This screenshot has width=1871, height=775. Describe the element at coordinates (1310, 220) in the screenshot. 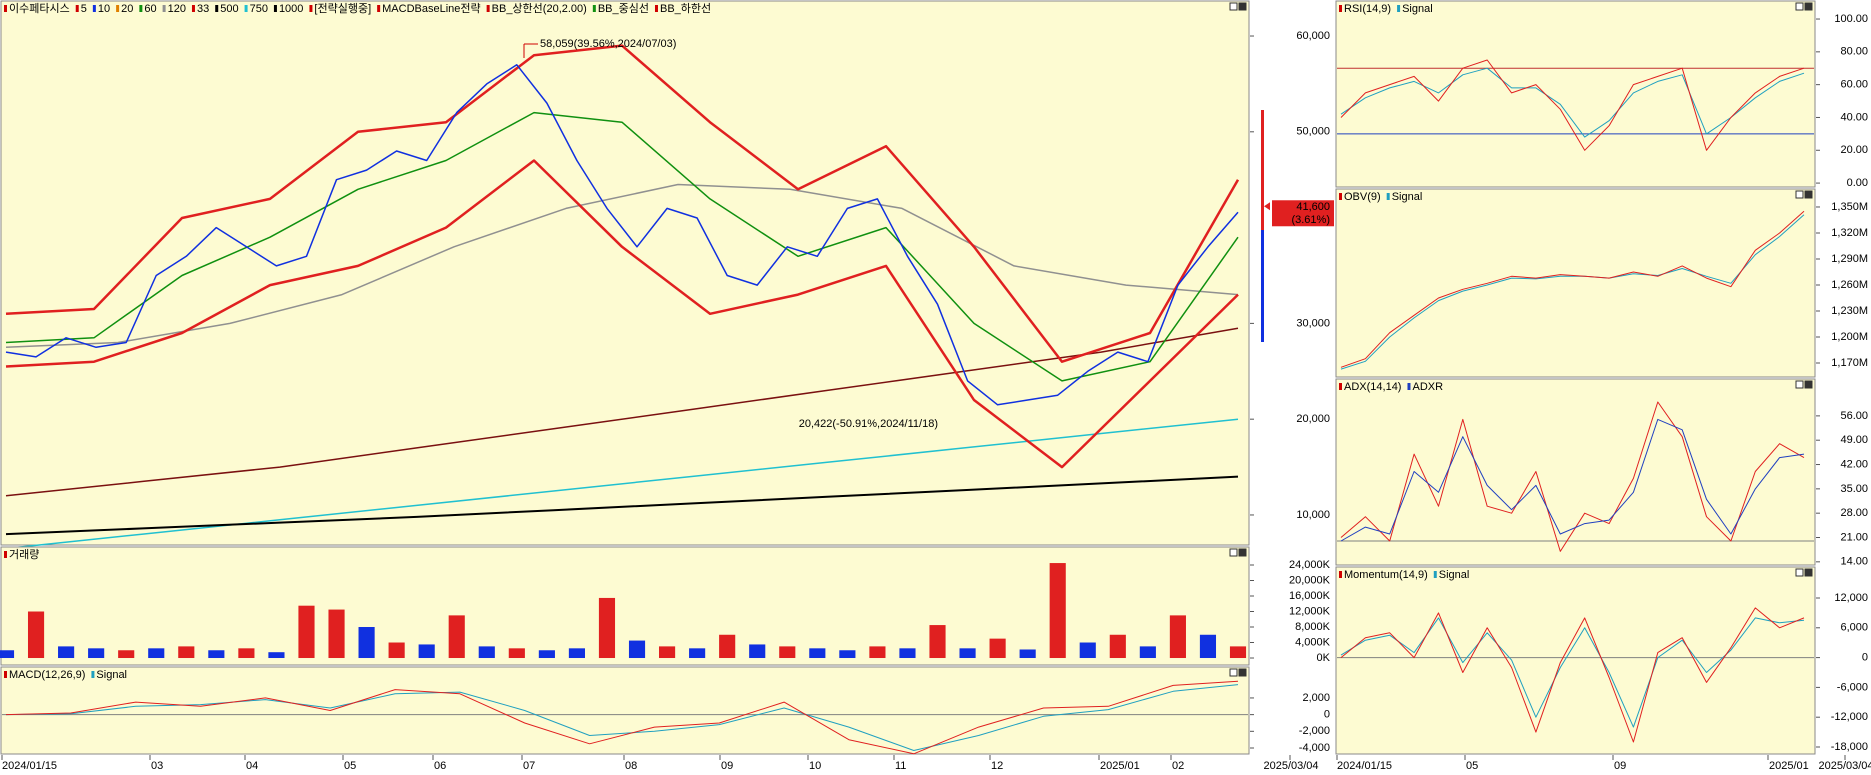

I see `last-price-change: (3.61%)` at that location.